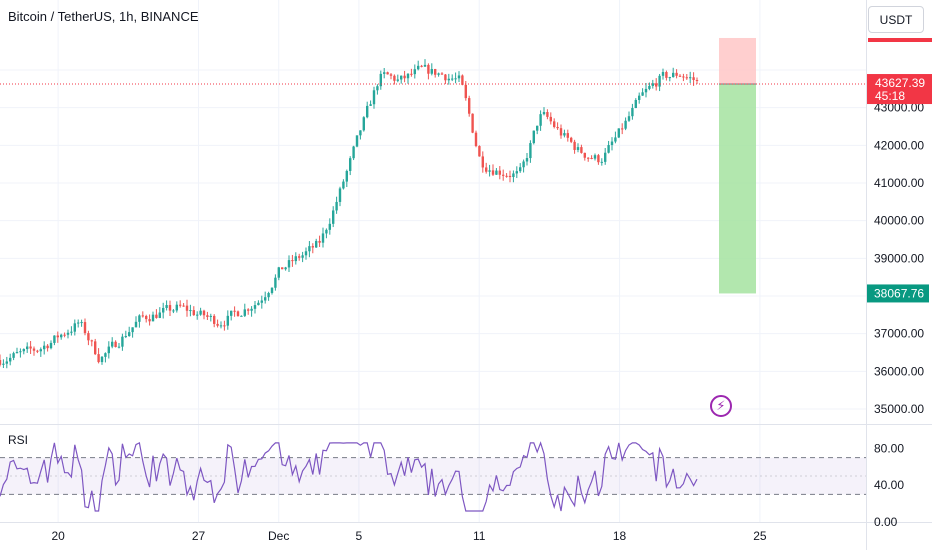 This screenshot has width=932, height=550. I want to click on lightning-icon: ⚡, so click(721, 406).